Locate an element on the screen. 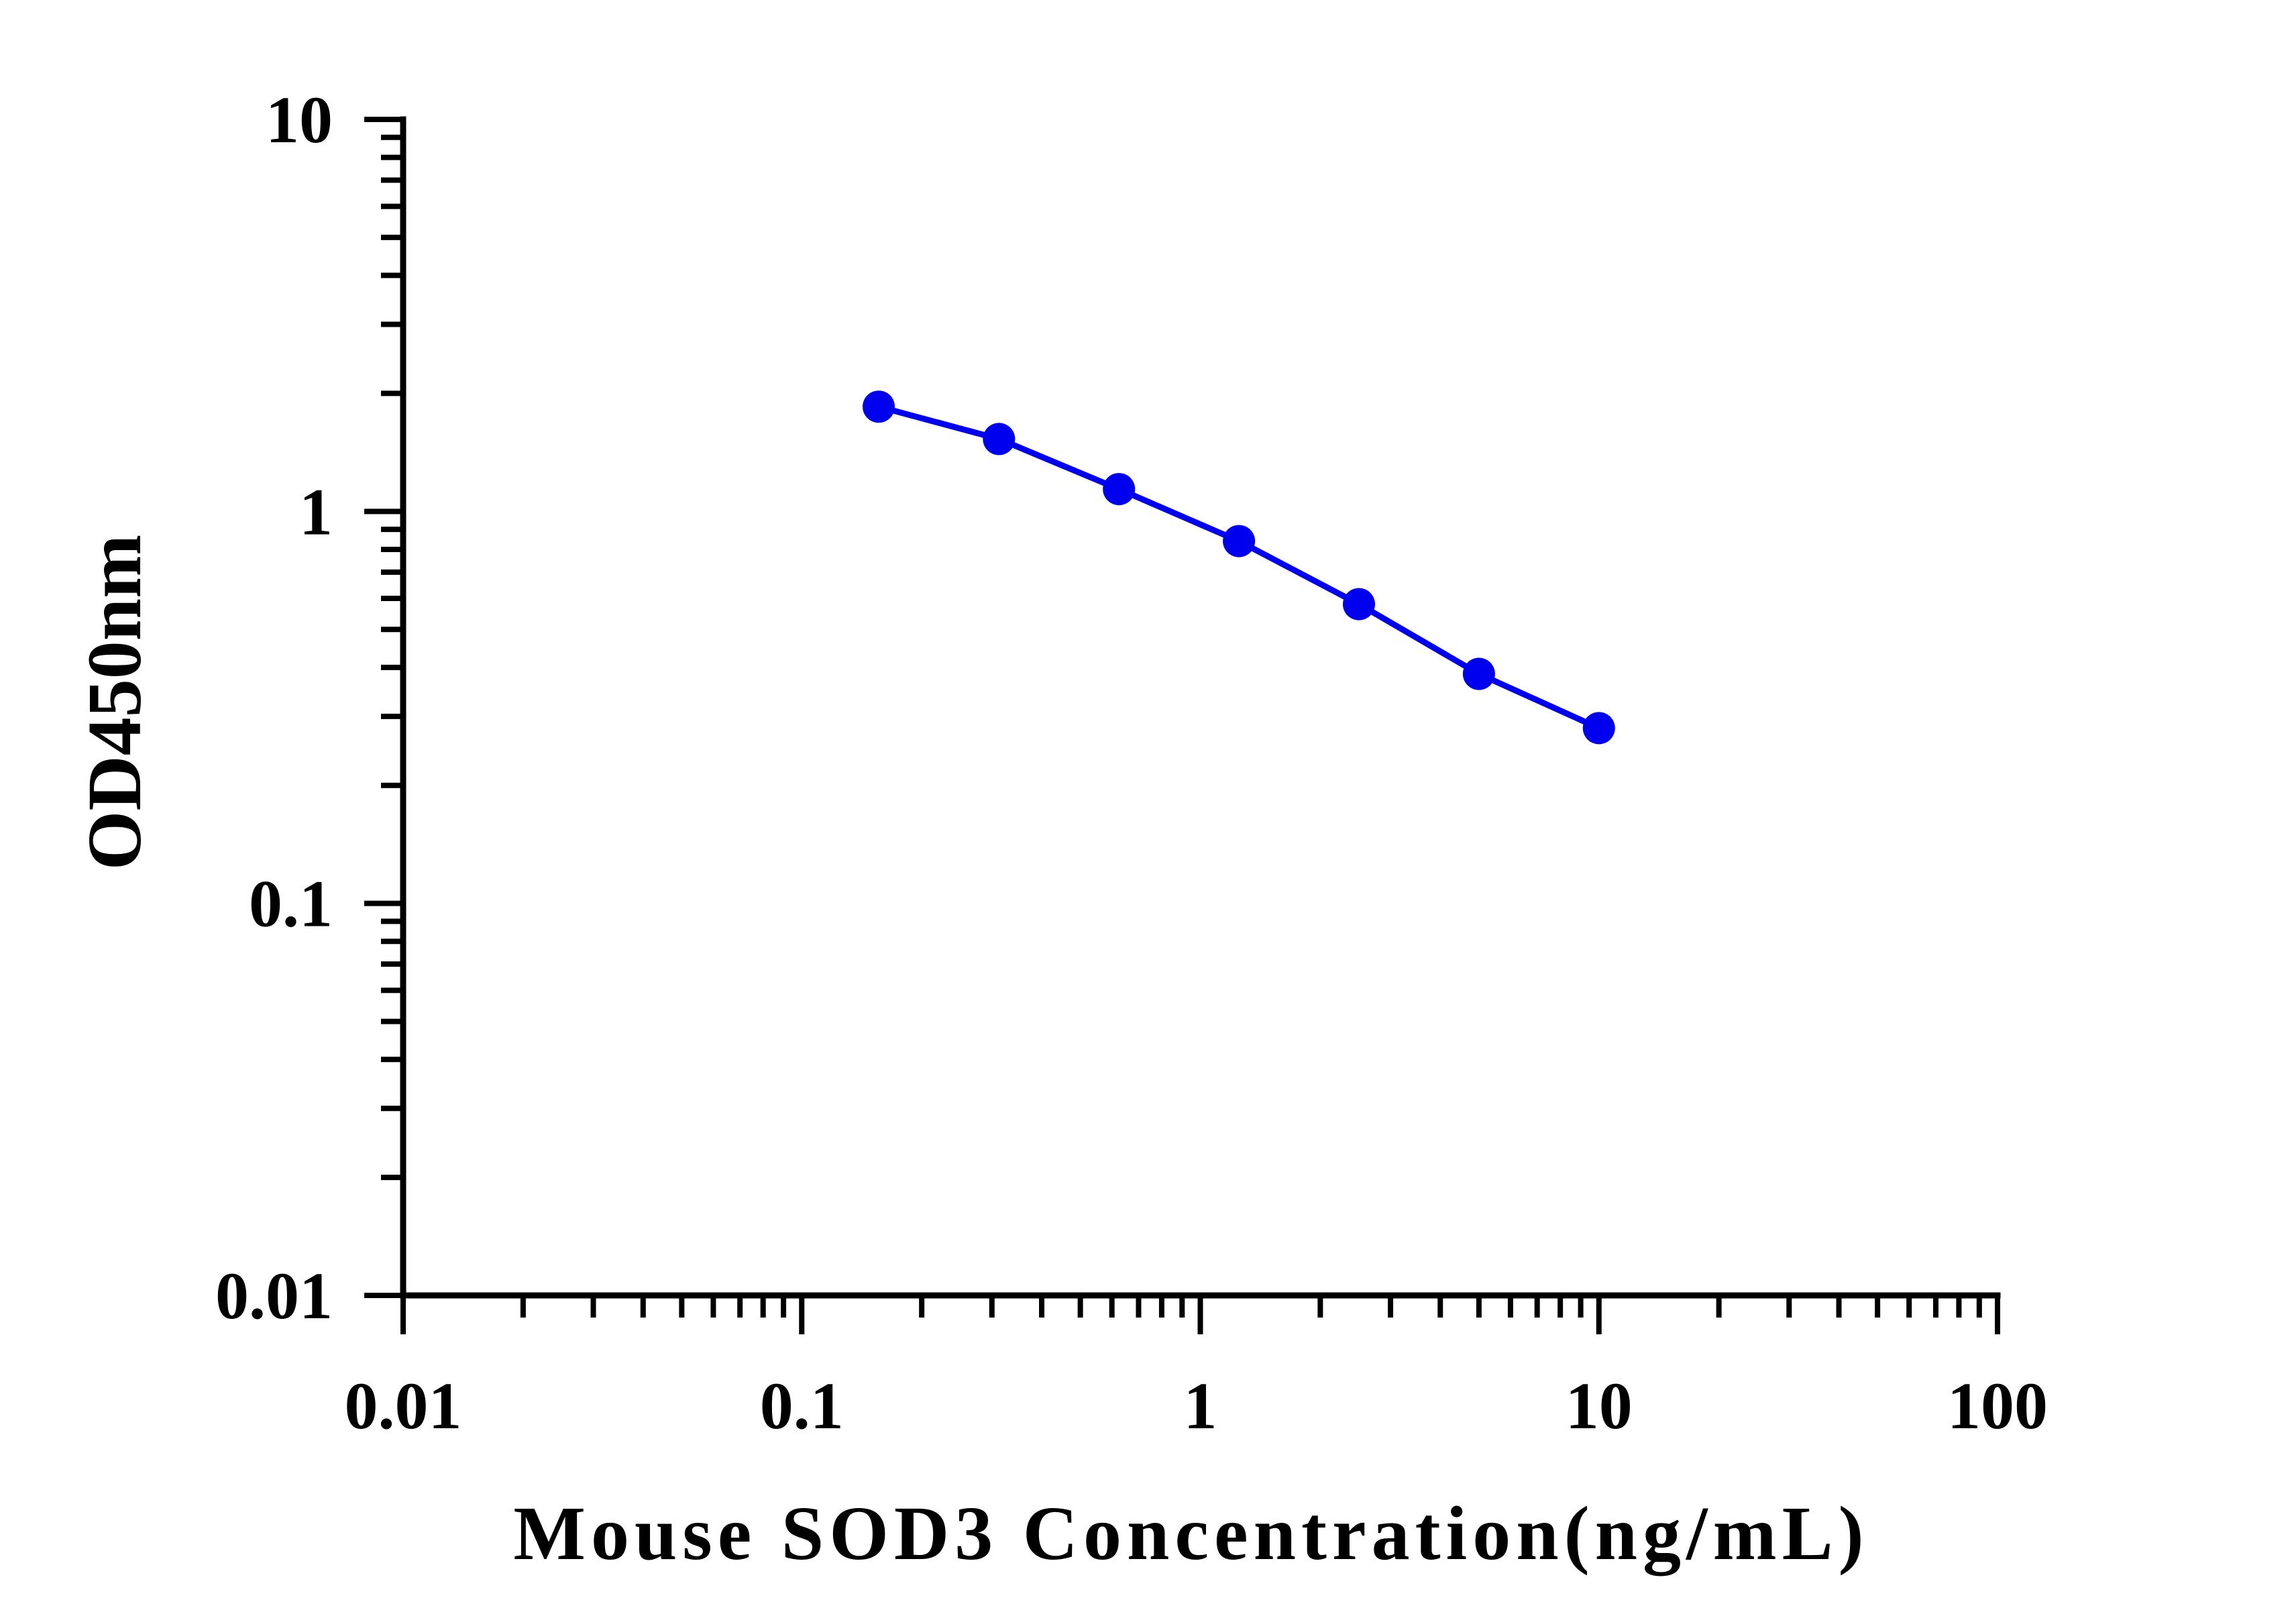 The width and height of the screenshot is (2296, 1604). x-axis-tick-labels: 0.01 0.1 1 10 100 is located at coordinates (1197, 1406).